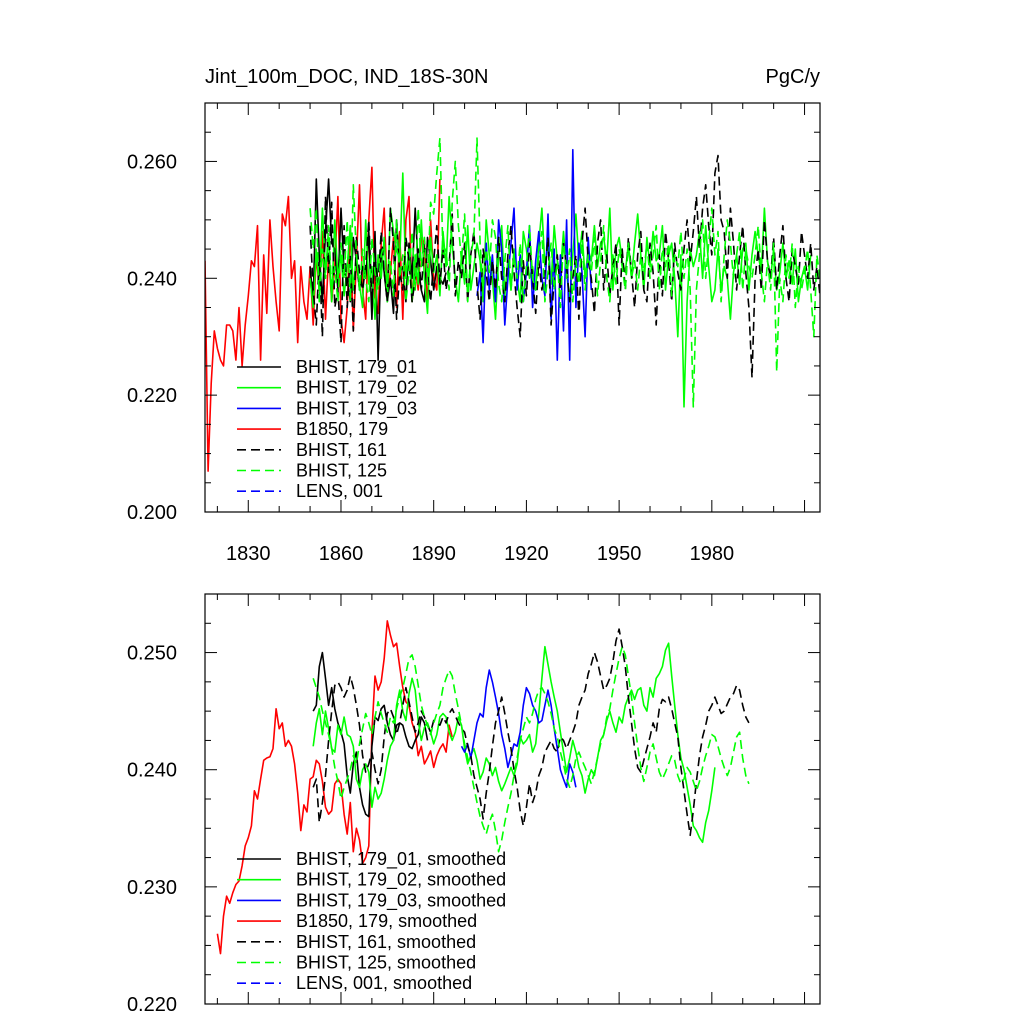  What do you see at coordinates (346, 77) in the screenshot?
I see `top-chart-title: Jint_100m_DOC, IND_18S-30N` at bounding box center [346, 77].